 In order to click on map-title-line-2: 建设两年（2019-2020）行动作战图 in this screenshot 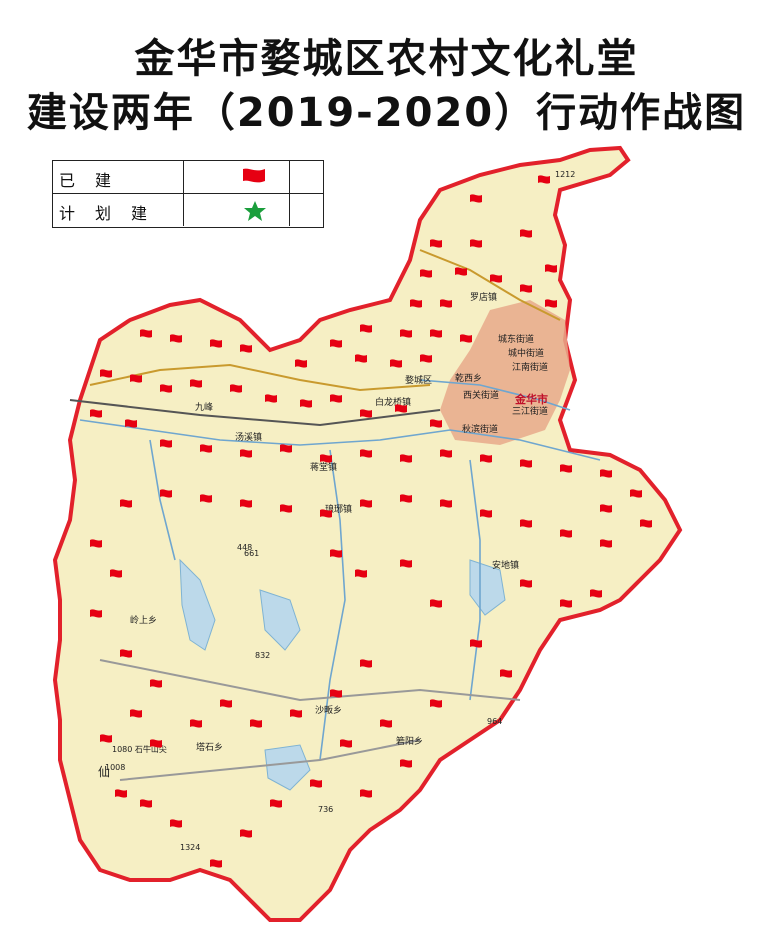, I will do `click(386, 113)`.